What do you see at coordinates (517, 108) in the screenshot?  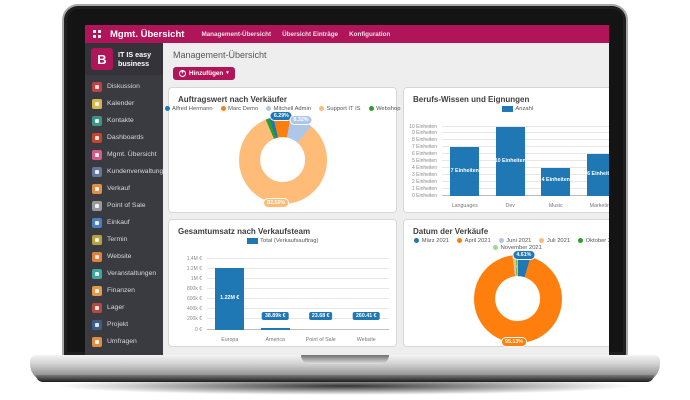 I see `legend-item: Anzahl` at bounding box center [517, 108].